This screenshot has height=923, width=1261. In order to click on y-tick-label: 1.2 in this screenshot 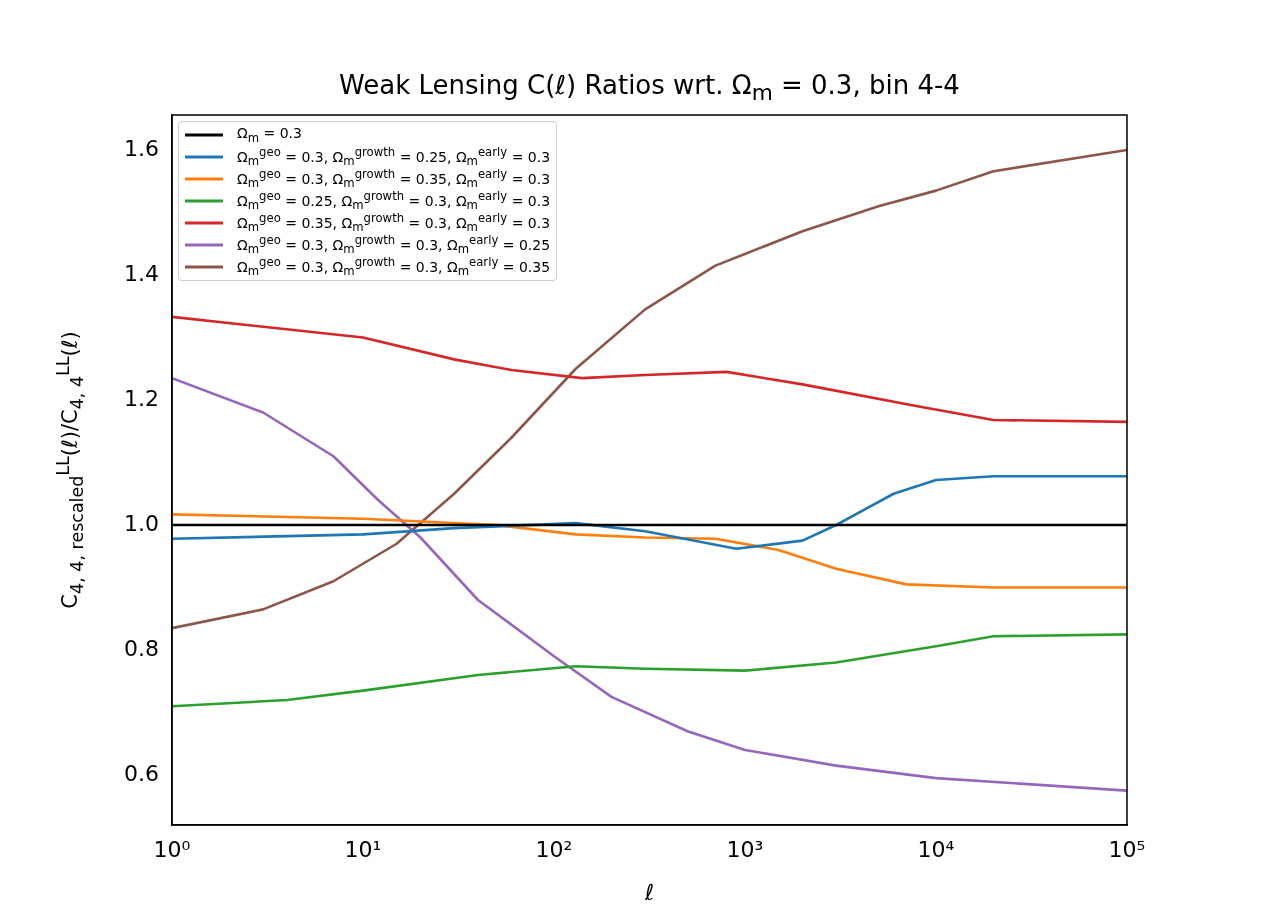, I will do `click(141, 398)`.